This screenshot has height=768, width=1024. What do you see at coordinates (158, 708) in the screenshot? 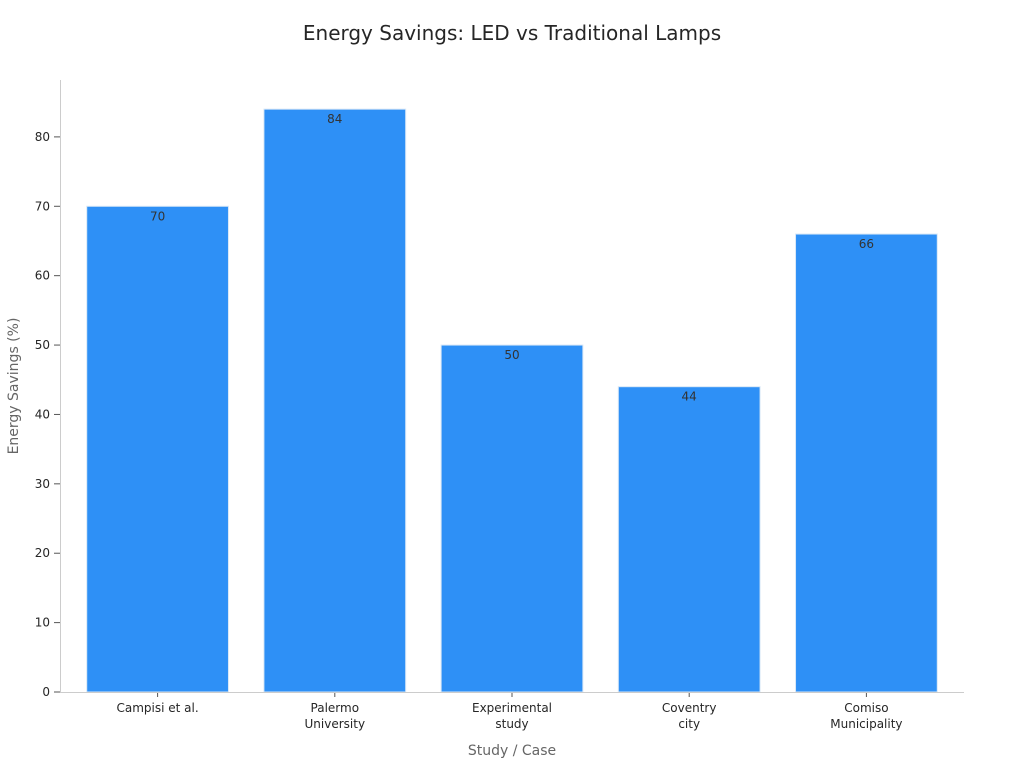
I see `x-tick-label: Campisi et al.` at bounding box center [158, 708].